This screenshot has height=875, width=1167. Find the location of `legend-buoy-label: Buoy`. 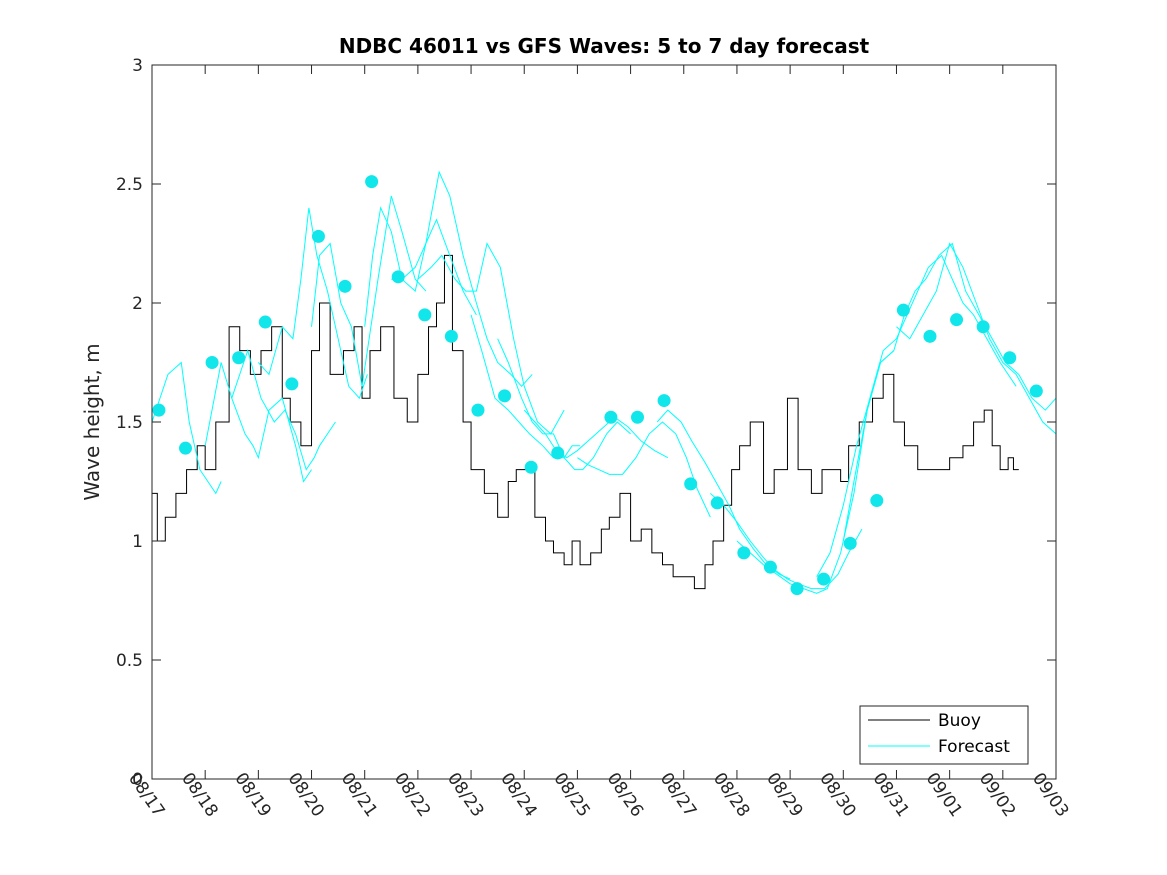

legend-buoy-label: Buoy is located at coordinates (959, 721).